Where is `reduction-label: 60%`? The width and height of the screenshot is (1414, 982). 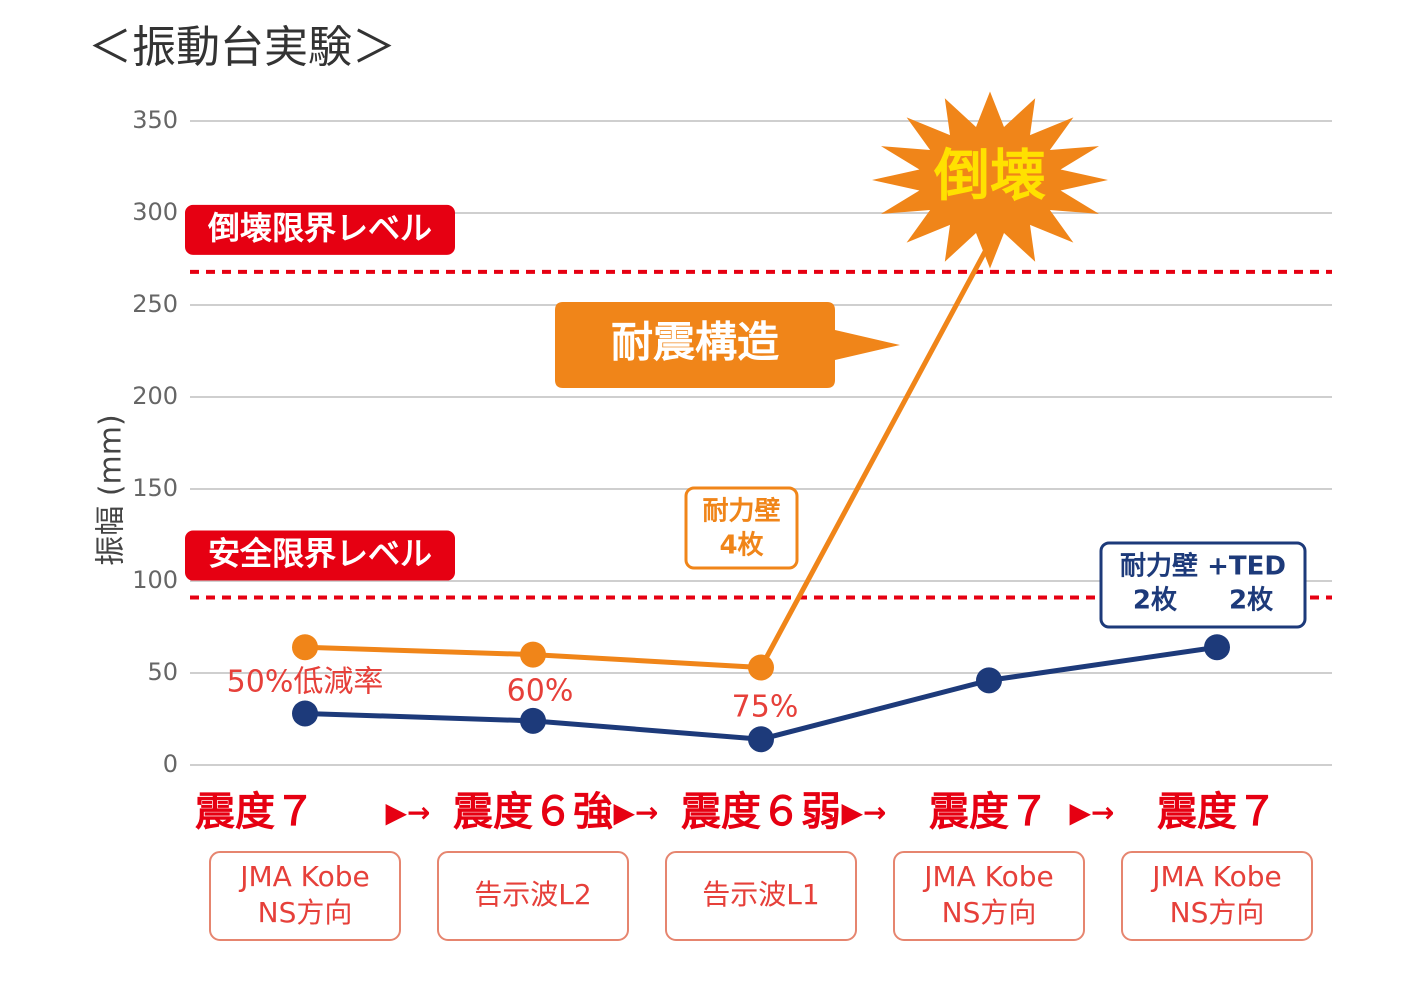 reduction-label: 60% is located at coordinates (540, 691).